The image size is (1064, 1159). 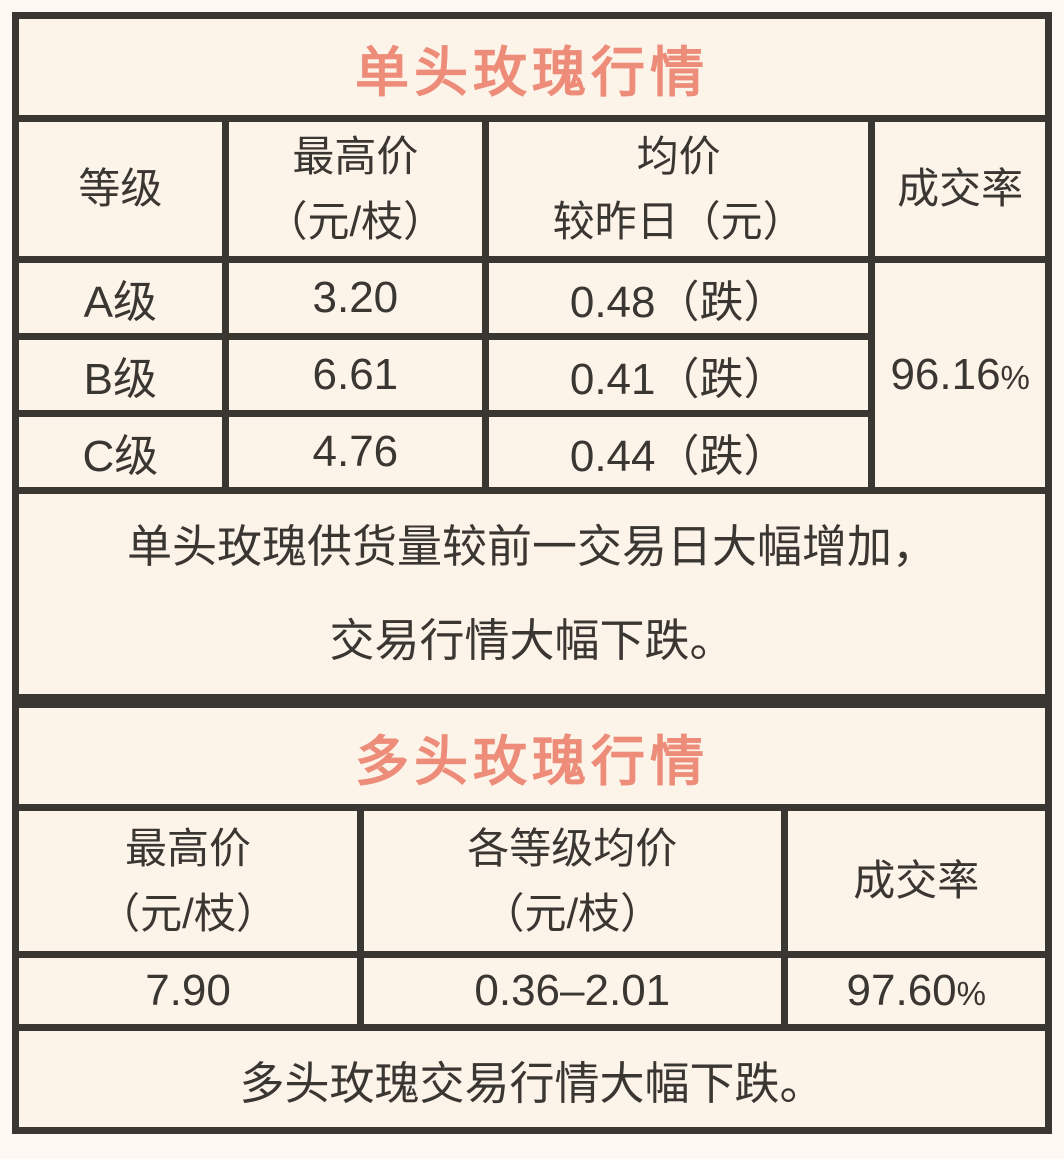 What do you see at coordinates (532, 640) in the screenshot?
I see `single-head-note-line2: 交易行情大幅下跌。` at bounding box center [532, 640].